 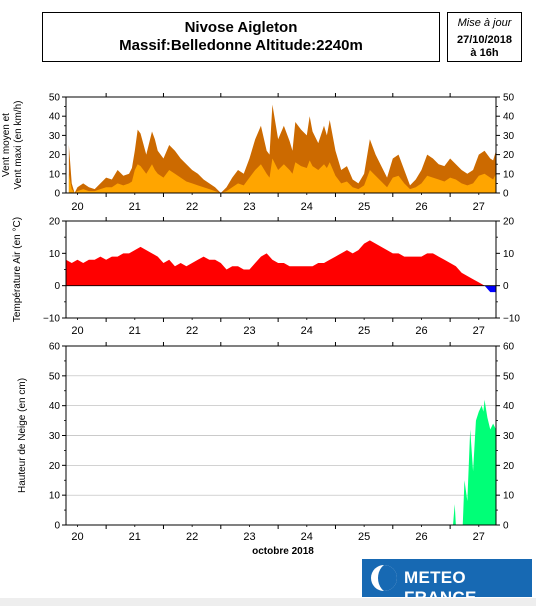 What do you see at coordinates (282, 175) in the screenshot?
I see `mean-area` at bounding box center [282, 175].